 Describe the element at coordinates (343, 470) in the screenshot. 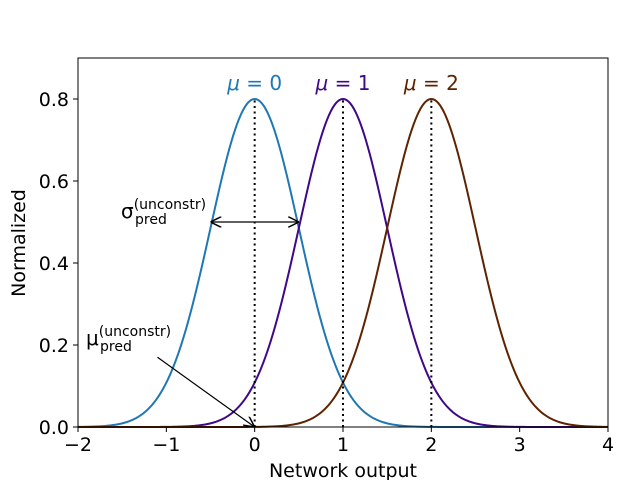

I see `x-axis-label: Network output` at that location.